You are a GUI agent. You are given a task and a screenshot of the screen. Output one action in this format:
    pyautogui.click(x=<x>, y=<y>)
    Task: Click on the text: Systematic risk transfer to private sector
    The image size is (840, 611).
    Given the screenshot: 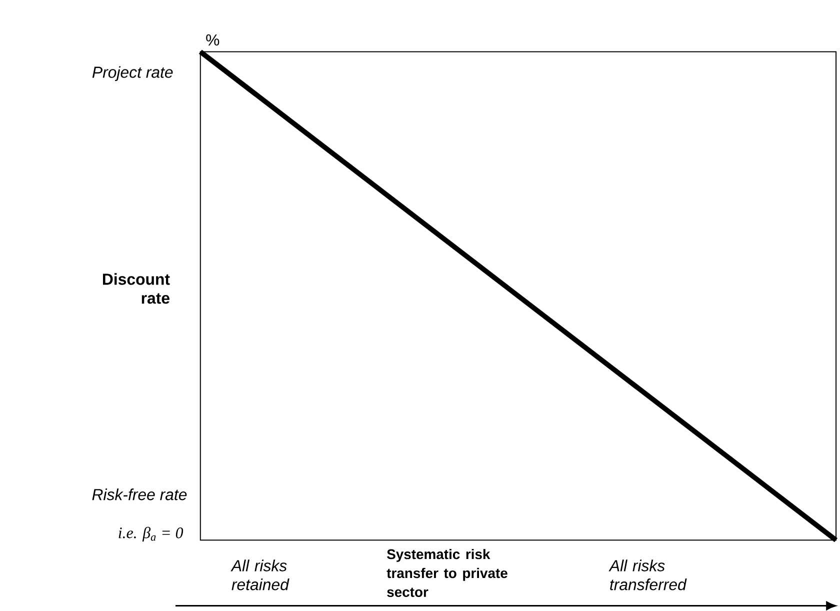 What is the action you would take?
    pyautogui.click(x=447, y=573)
    